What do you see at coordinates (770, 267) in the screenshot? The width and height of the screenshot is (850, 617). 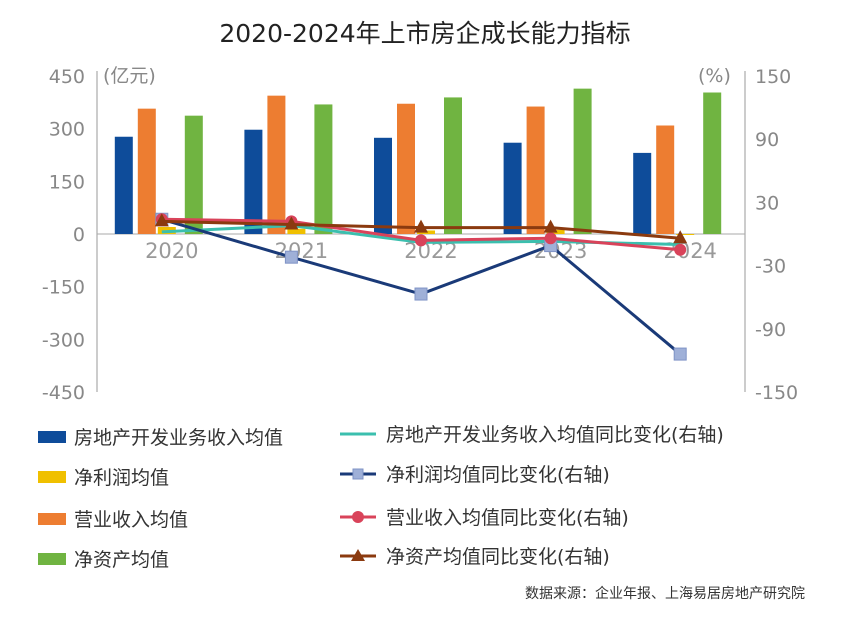 I see `right-tick-label: -30` at bounding box center [770, 267].